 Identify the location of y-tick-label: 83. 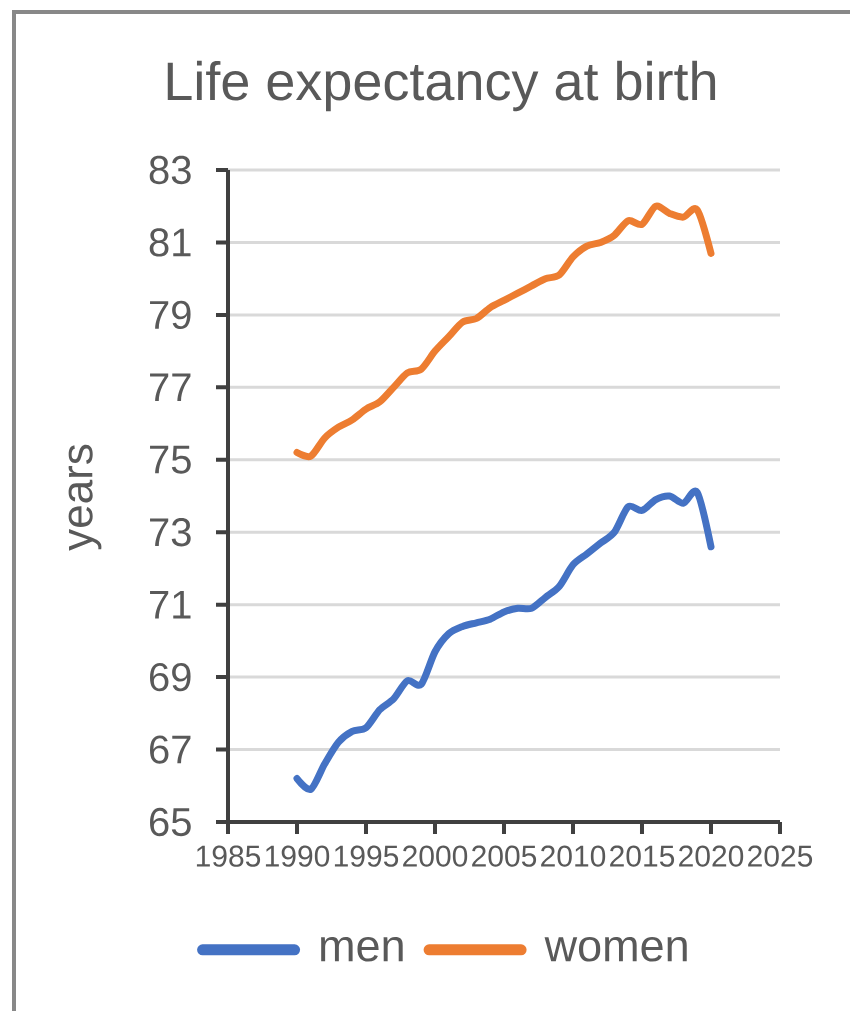
(170, 170).